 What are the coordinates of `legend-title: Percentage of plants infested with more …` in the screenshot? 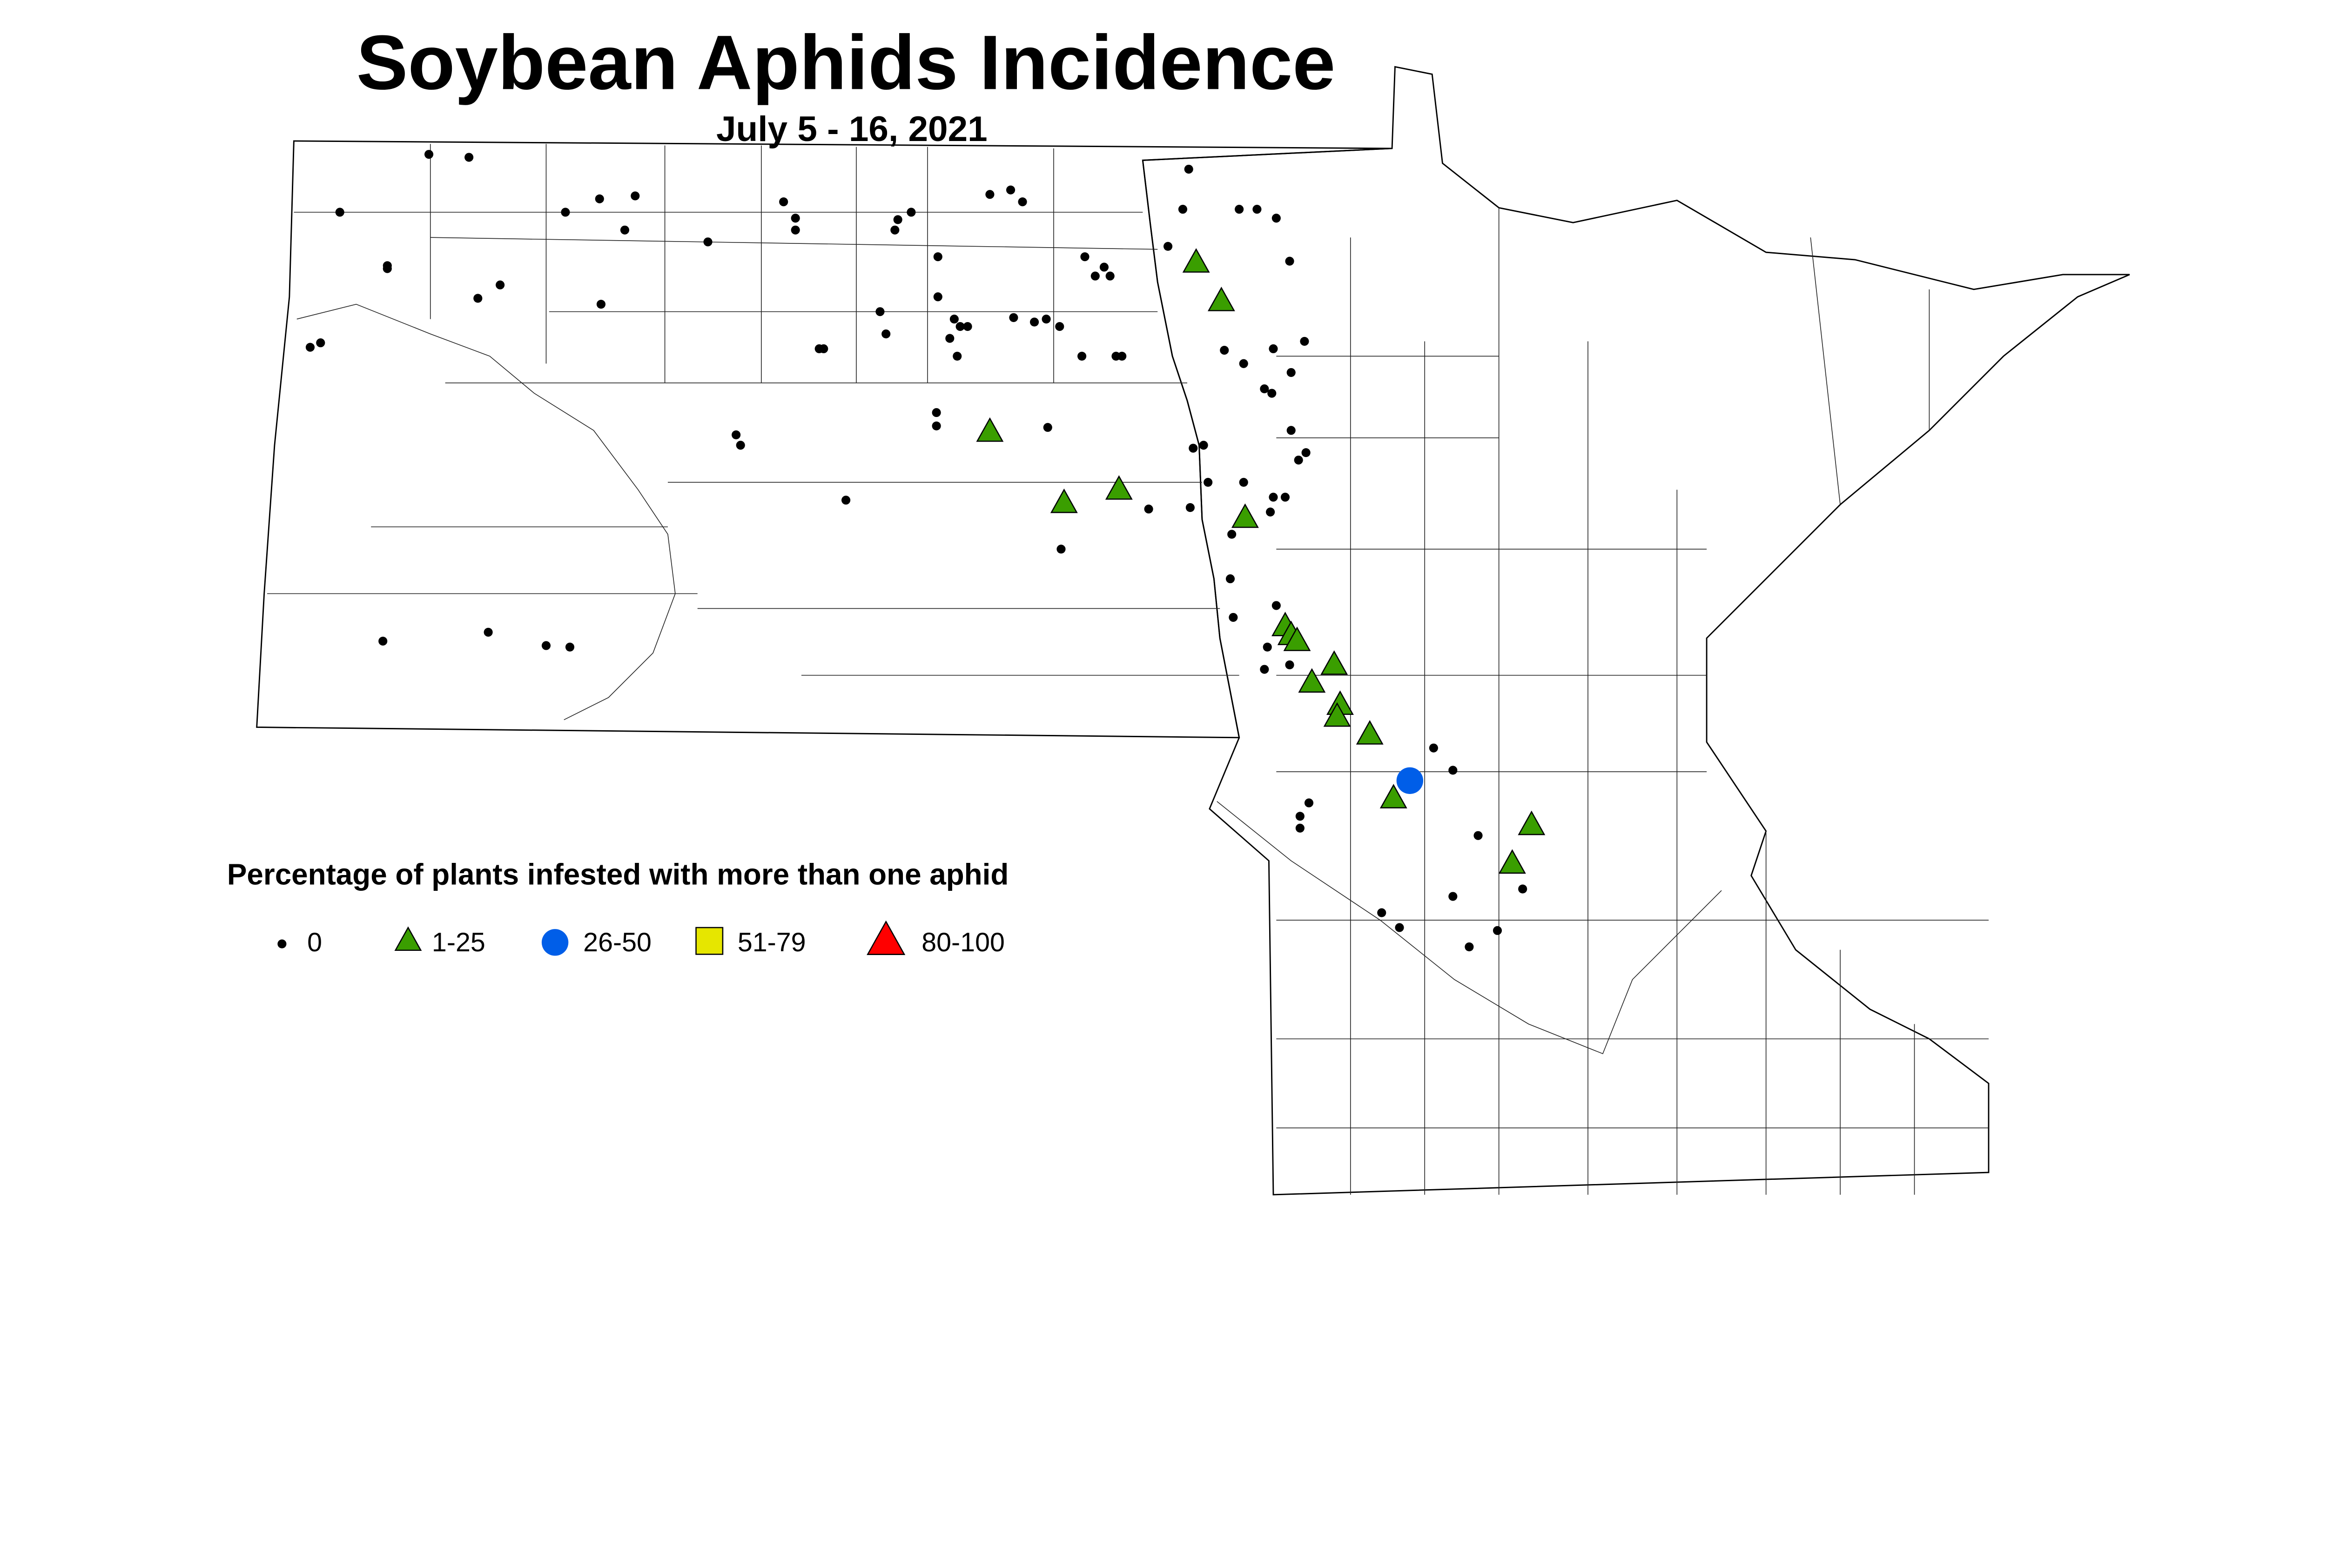 It's located at (618, 874).